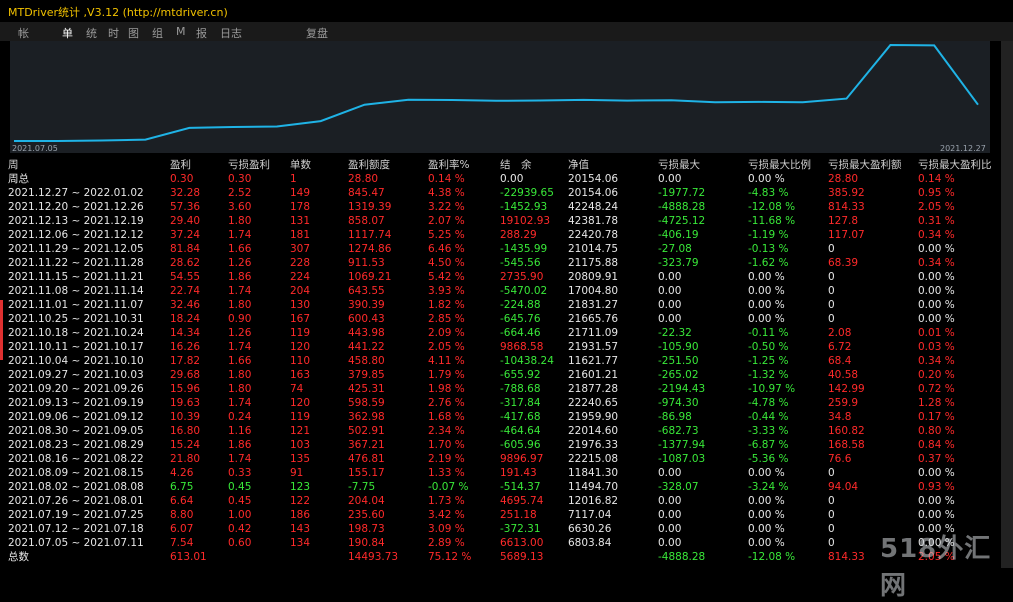  I want to click on tab-orders: 单, so click(67, 33).